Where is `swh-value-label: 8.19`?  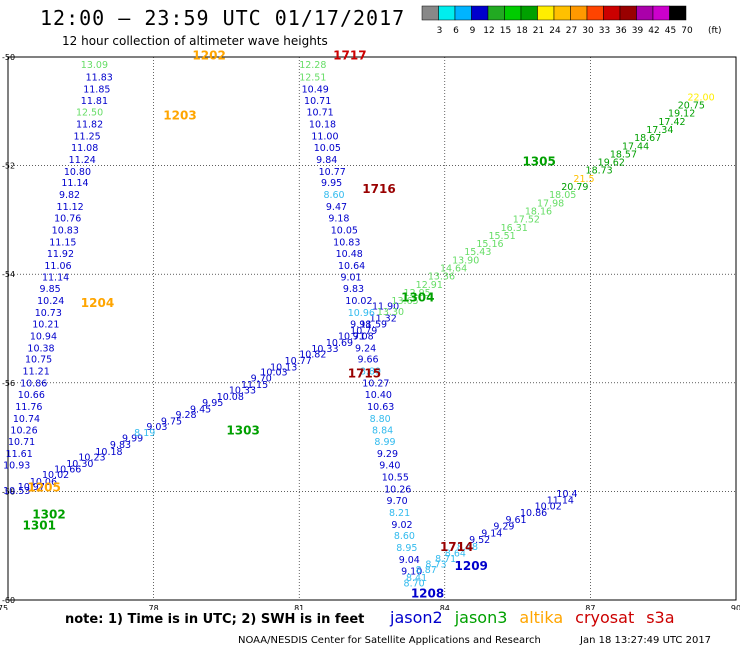 swh-value-label: 8.19 is located at coordinates (144, 433).